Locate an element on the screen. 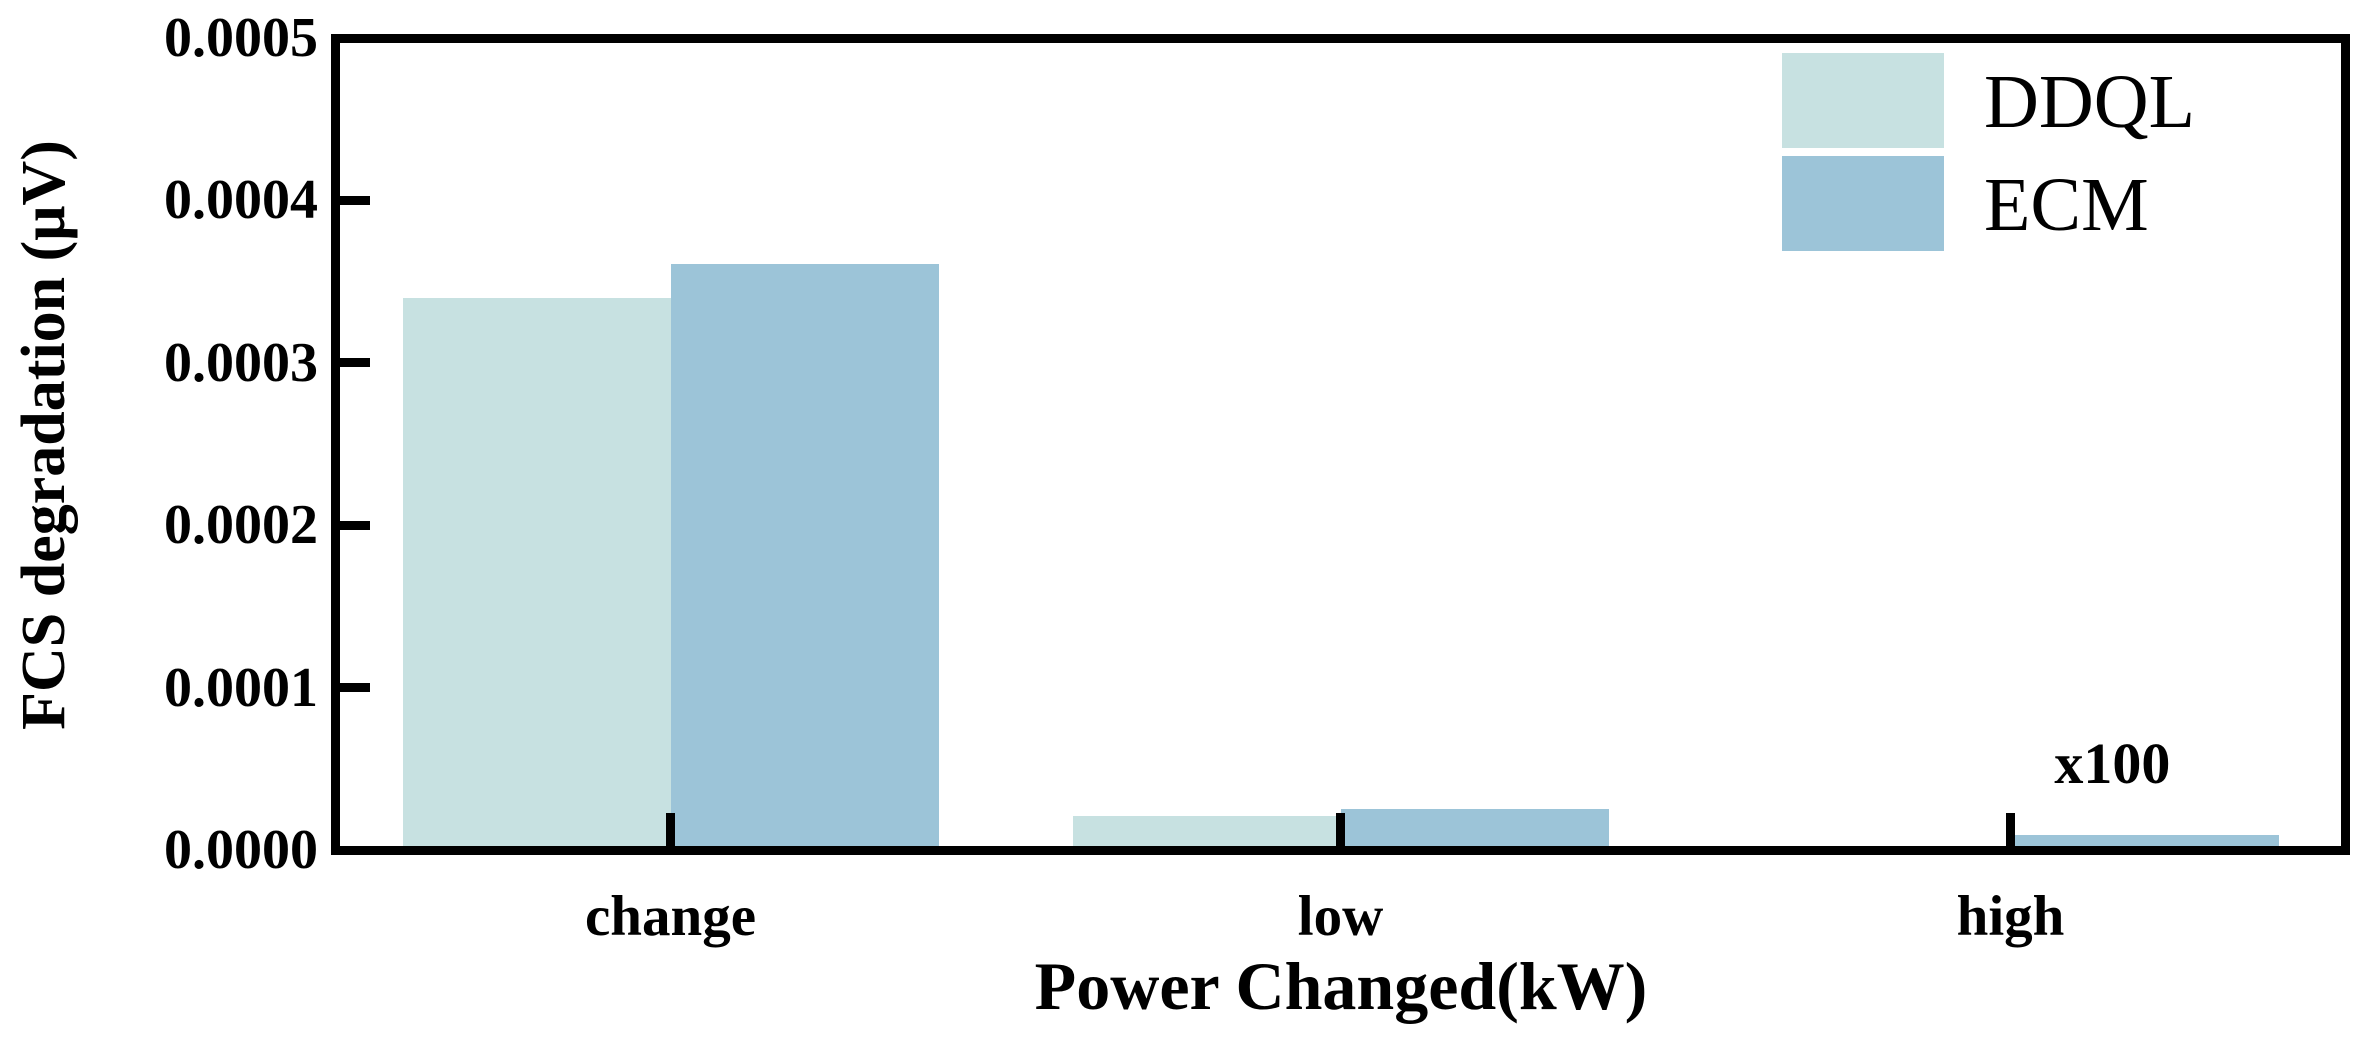 This screenshot has width=2360, height=1050. x-axis-line is located at coordinates (1340, 850).